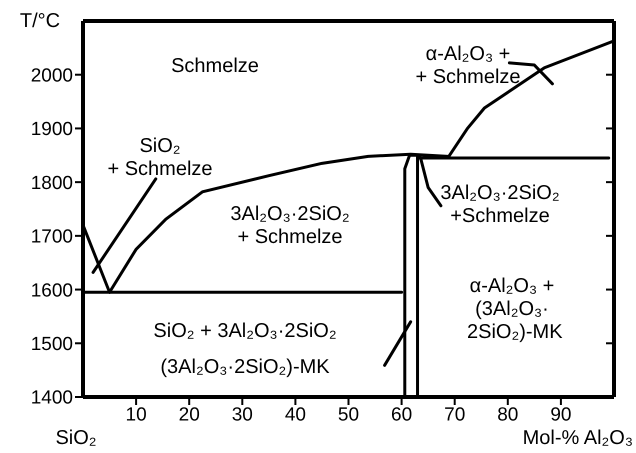 The image size is (636, 453). I want to click on annotation: (3Al₂O₃·2SiO₂)-MK, so click(245, 367).